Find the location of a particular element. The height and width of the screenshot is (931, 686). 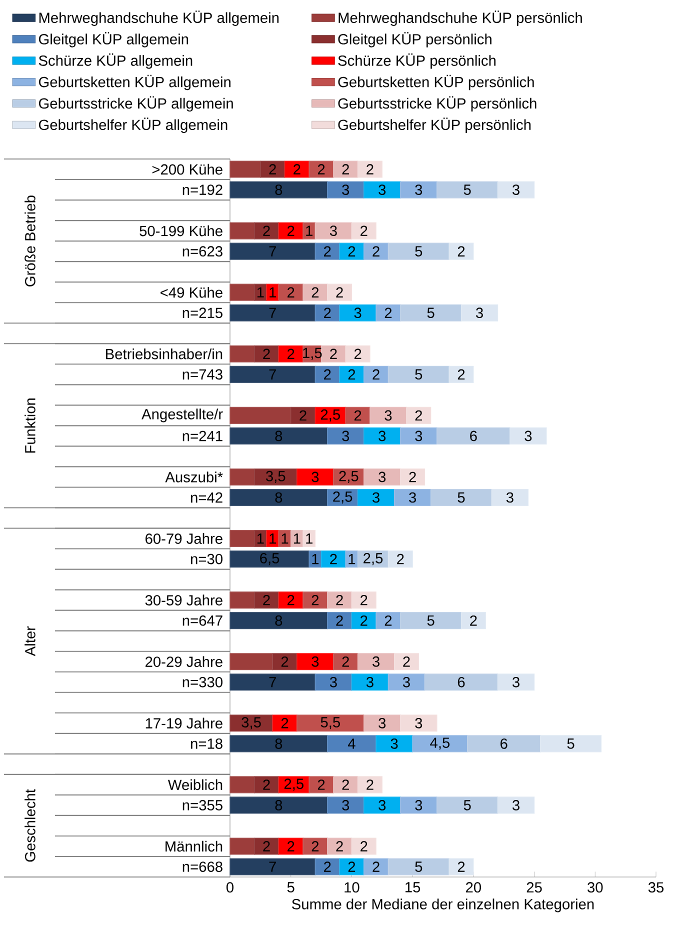

y-tick-label: n=192 is located at coordinates (202, 189).